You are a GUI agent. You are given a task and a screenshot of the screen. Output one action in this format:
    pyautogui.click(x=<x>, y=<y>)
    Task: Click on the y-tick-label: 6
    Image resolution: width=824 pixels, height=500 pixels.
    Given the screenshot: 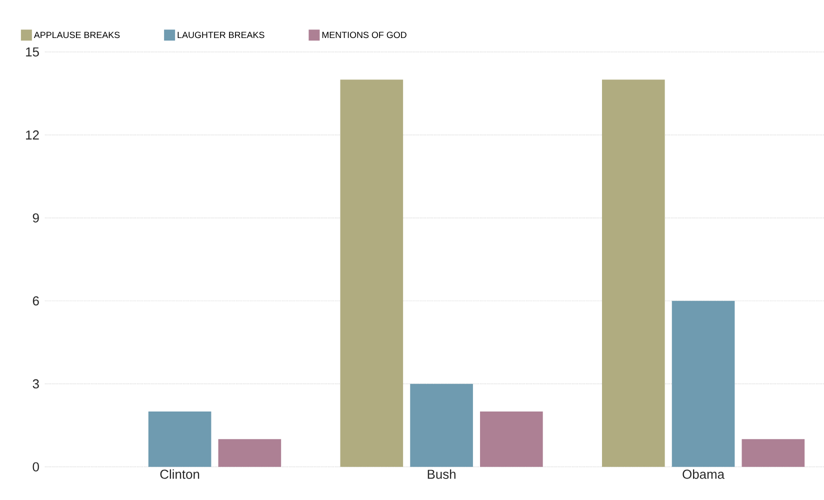 What is the action you would take?
    pyautogui.click(x=35, y=301)
    